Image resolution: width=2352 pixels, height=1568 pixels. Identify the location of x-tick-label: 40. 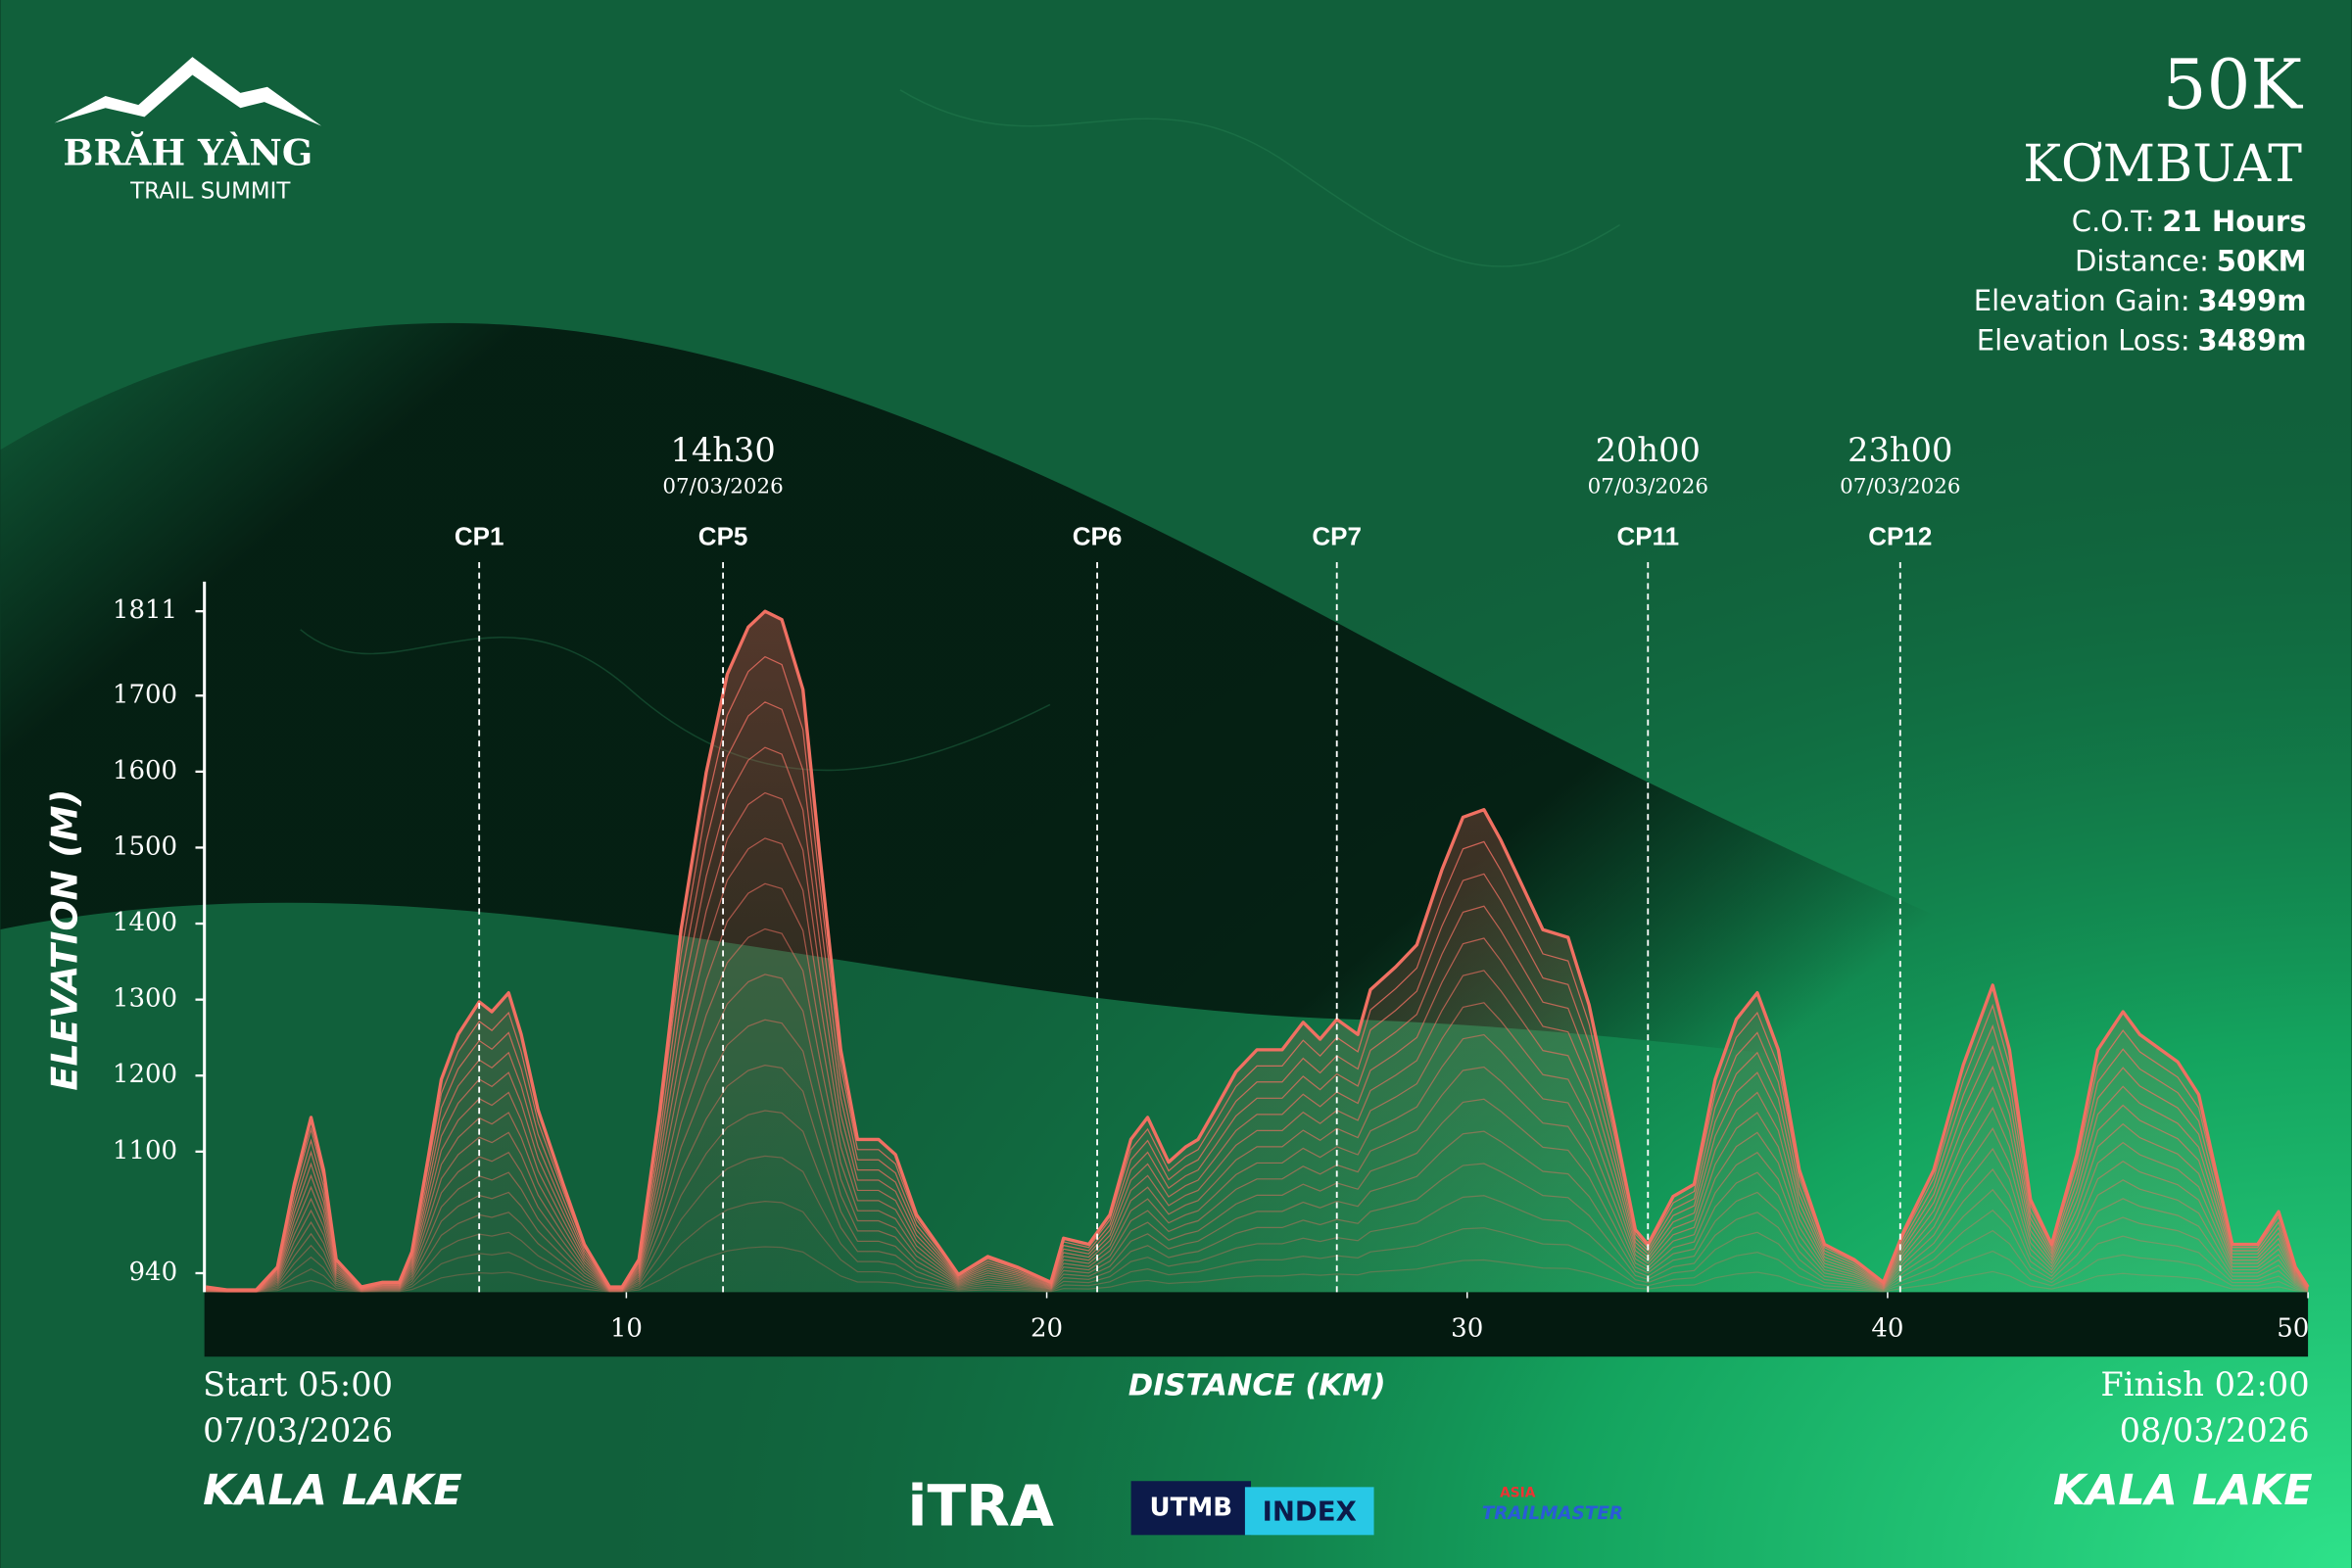
(1887, 1329).